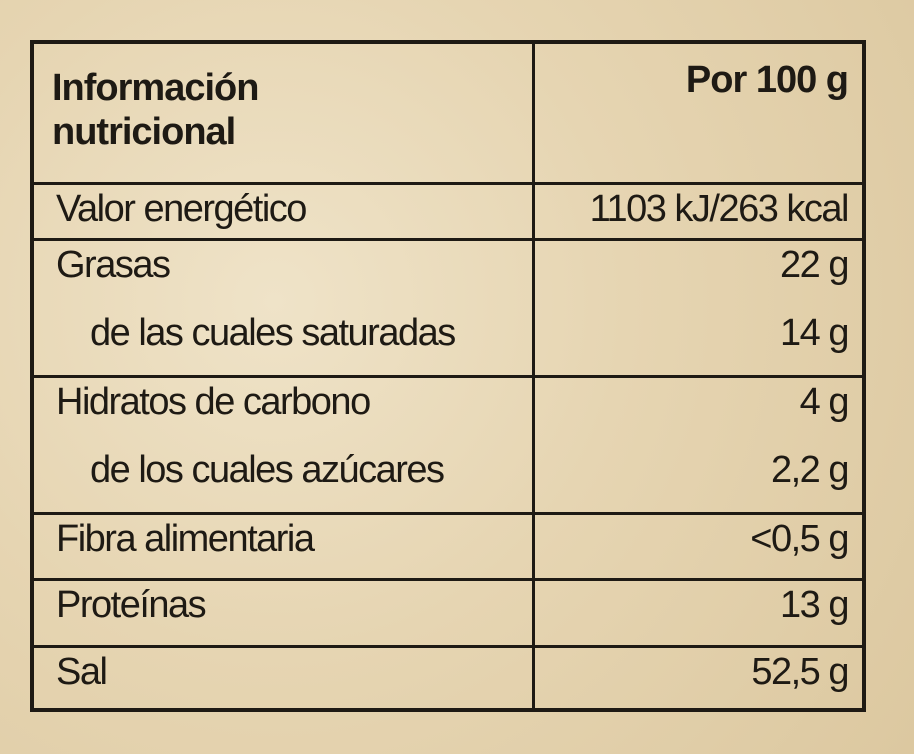 This screenshot has height=754, width=914. I want to click on nutrient-value: 4 g, so click(824, 402).